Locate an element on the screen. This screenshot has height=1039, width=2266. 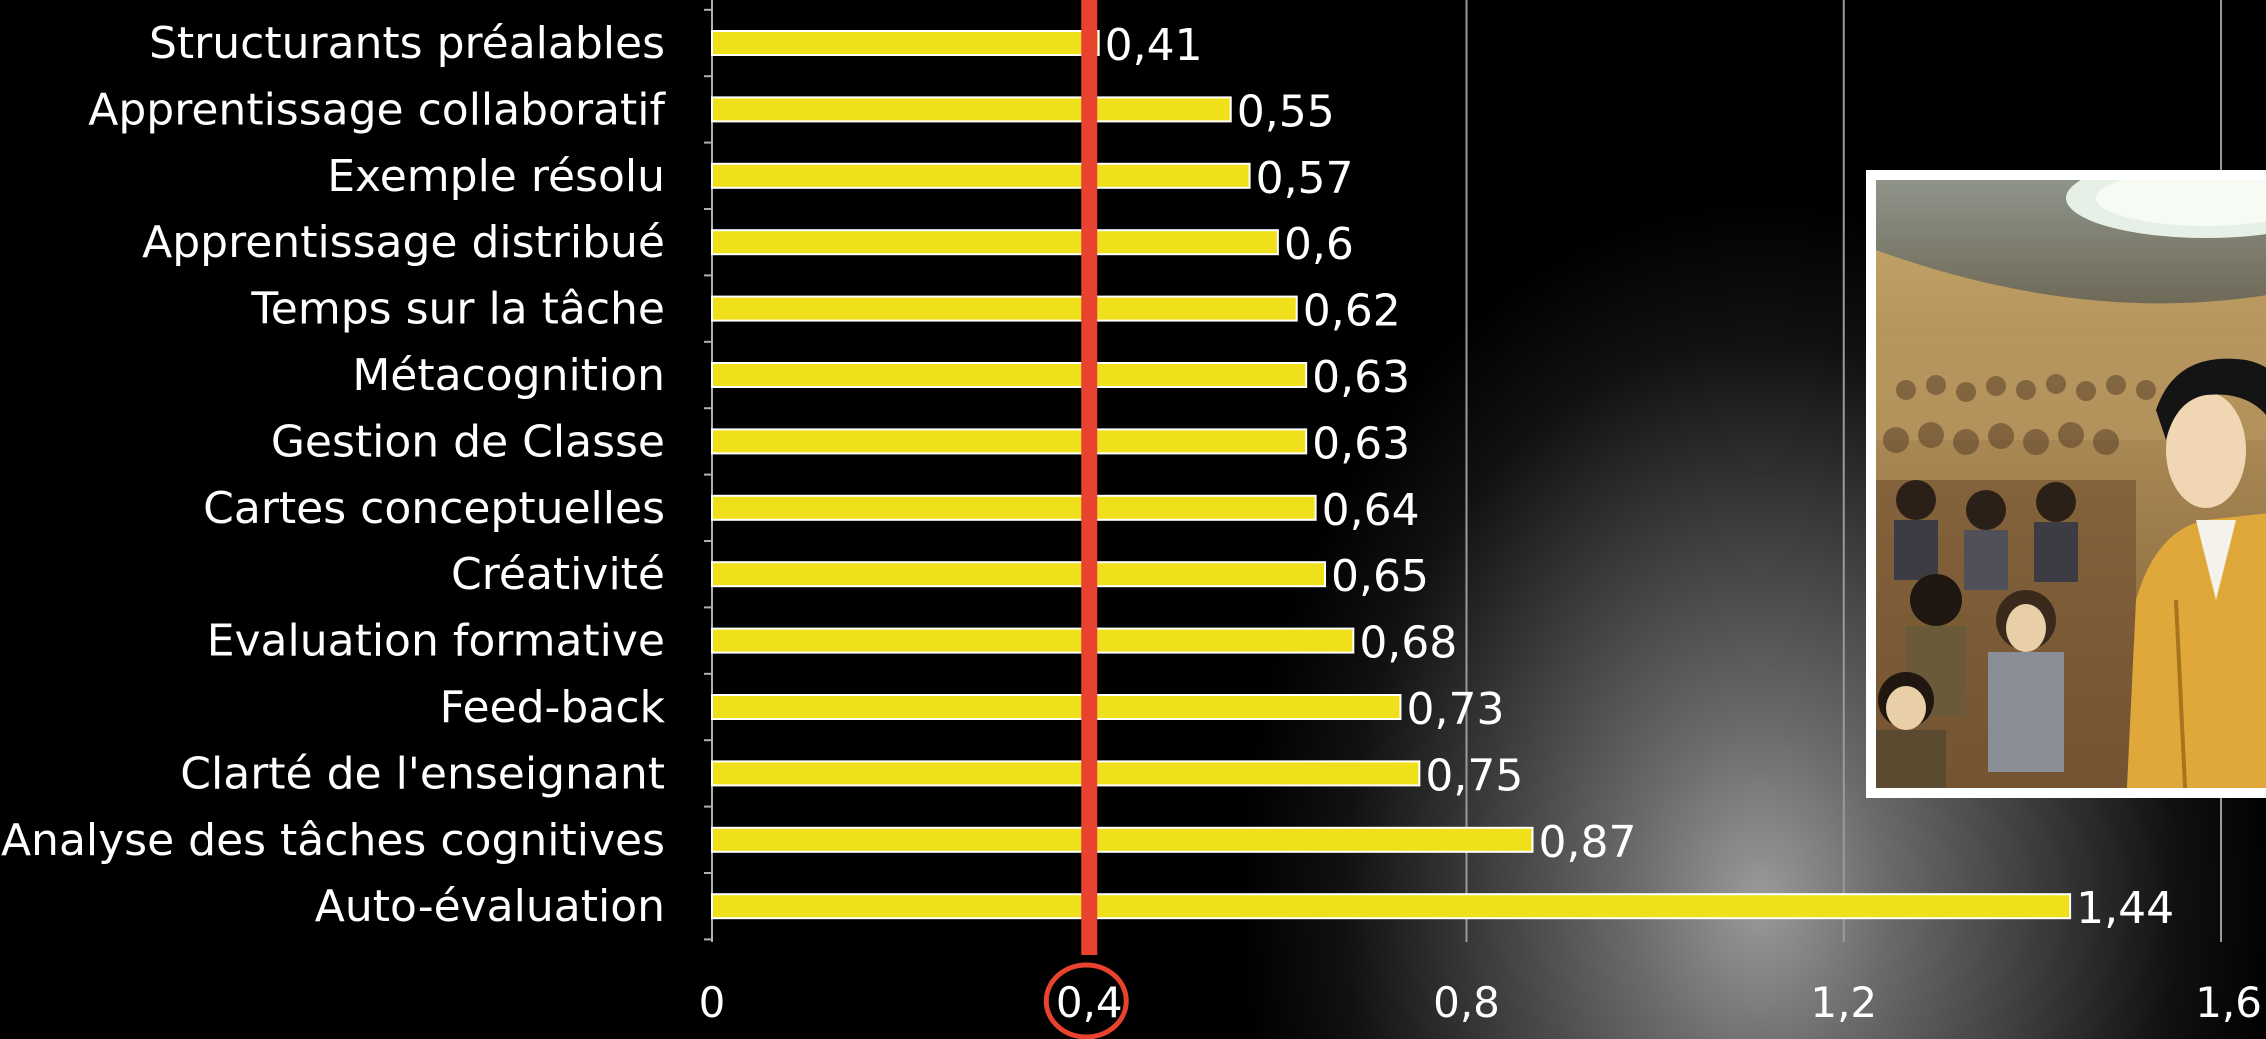
category-label: Temps sur la tâche is located at coordinates (457, 309).